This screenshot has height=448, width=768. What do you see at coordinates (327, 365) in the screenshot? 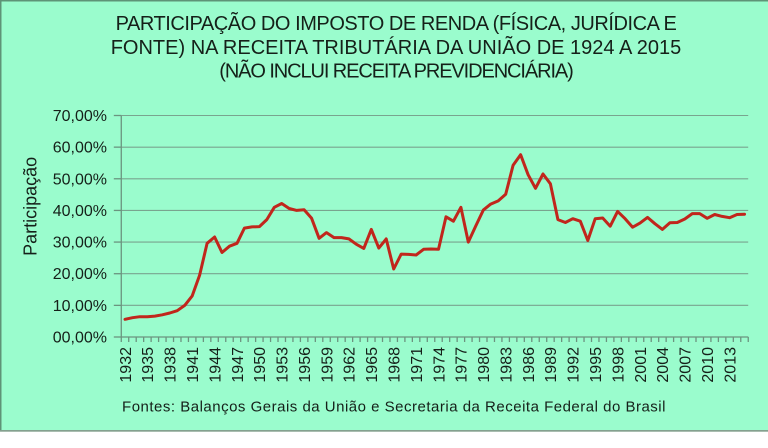
I see `svg-text: 1959` at bounding box center [327, 365].